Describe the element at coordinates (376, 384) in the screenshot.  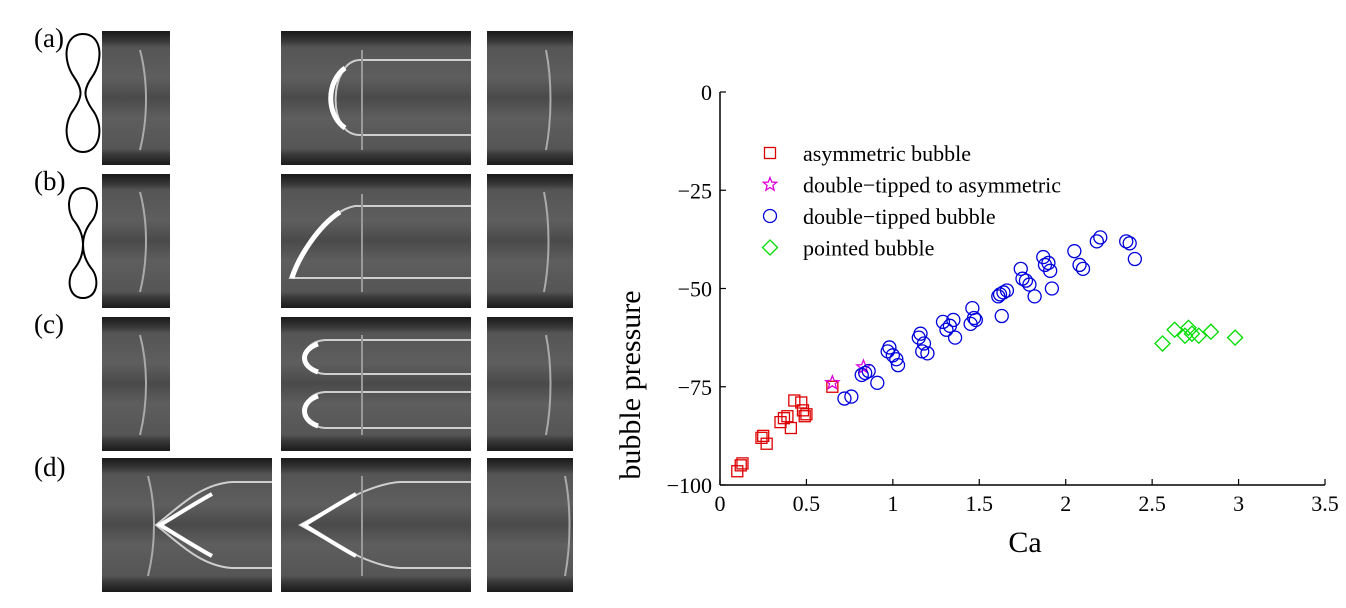
I see `image-panel-c2` at that location.